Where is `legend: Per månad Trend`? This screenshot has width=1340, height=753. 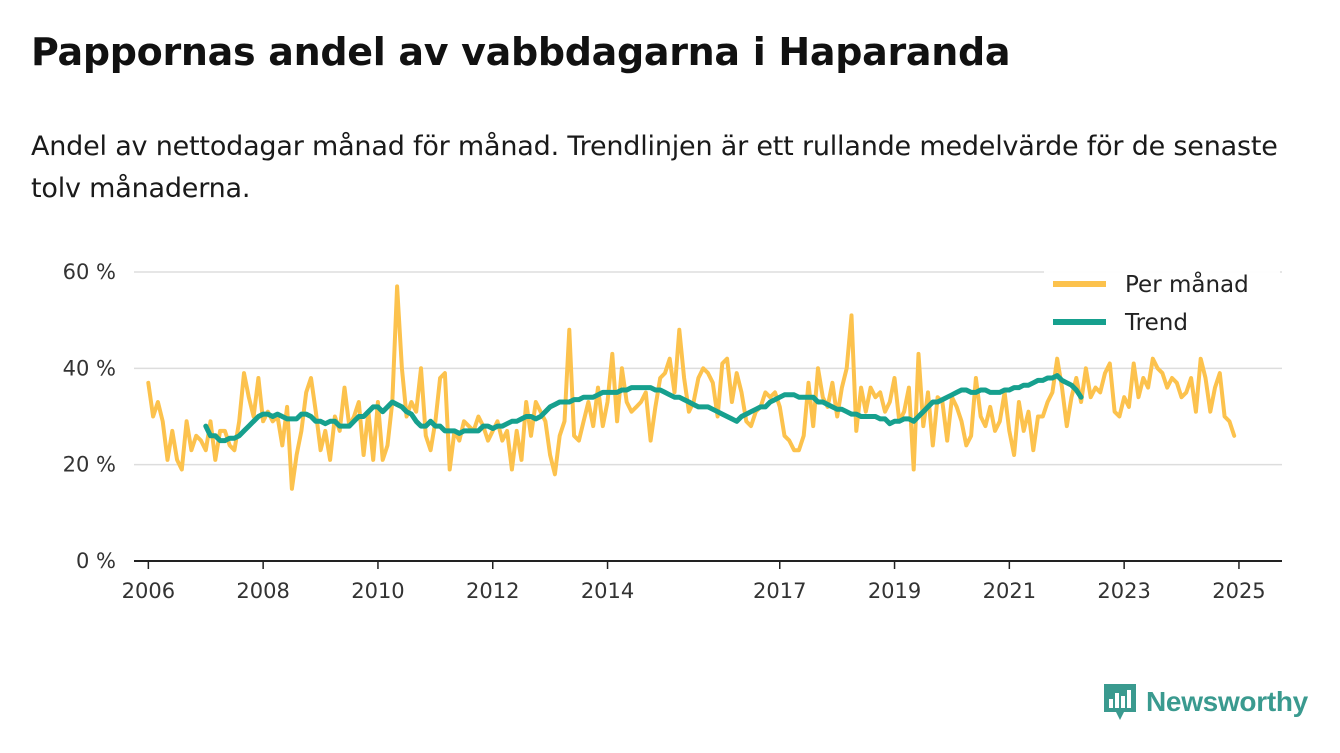
legend: Per månad Trend is located at coordinates (1162, 307).